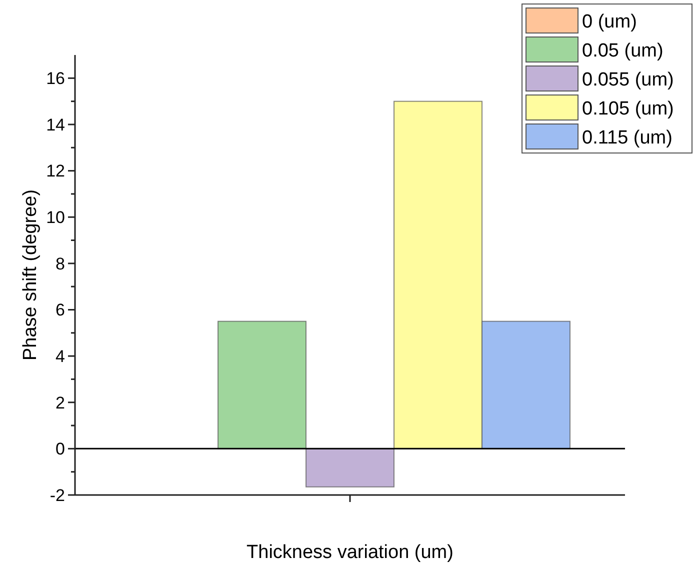  What do you see at coordinates (60, 402) in the screenshot?
I see `y-tick-label: 2` at bounding box center [60, 402].